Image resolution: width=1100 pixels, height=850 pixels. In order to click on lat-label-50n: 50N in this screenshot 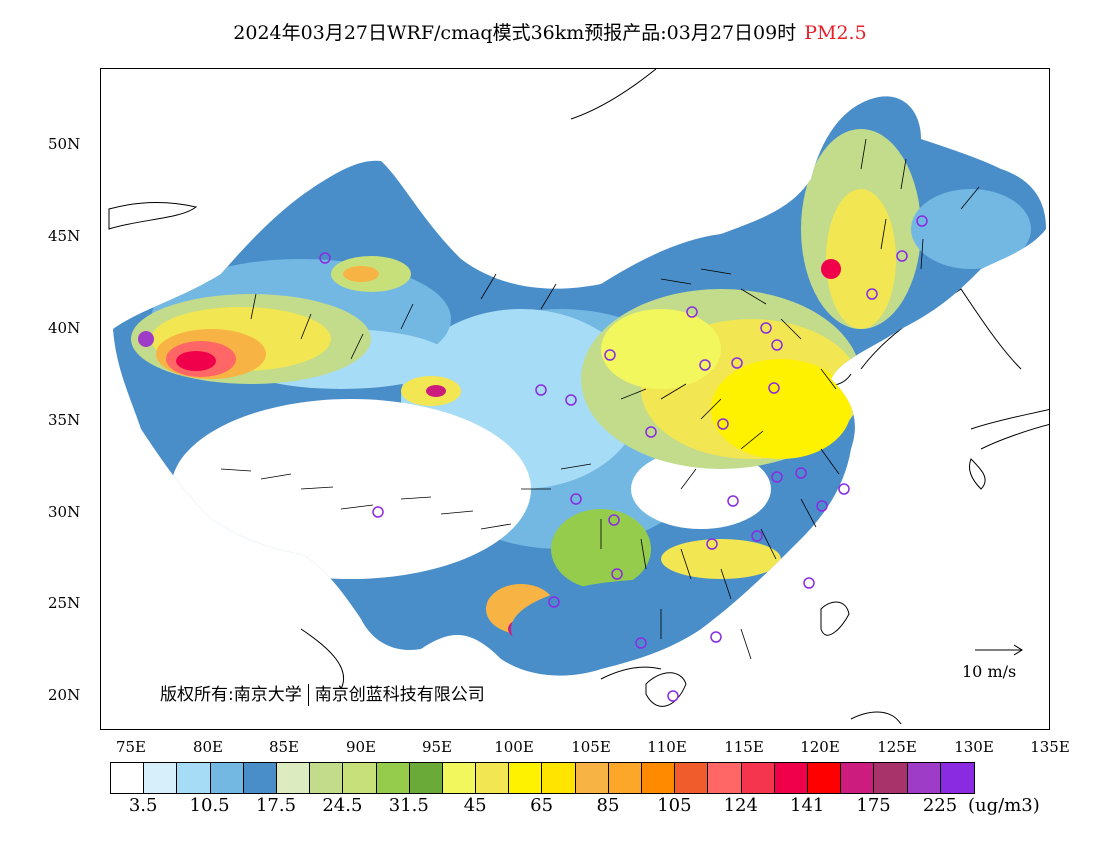, I will do `click(64, 144)`.